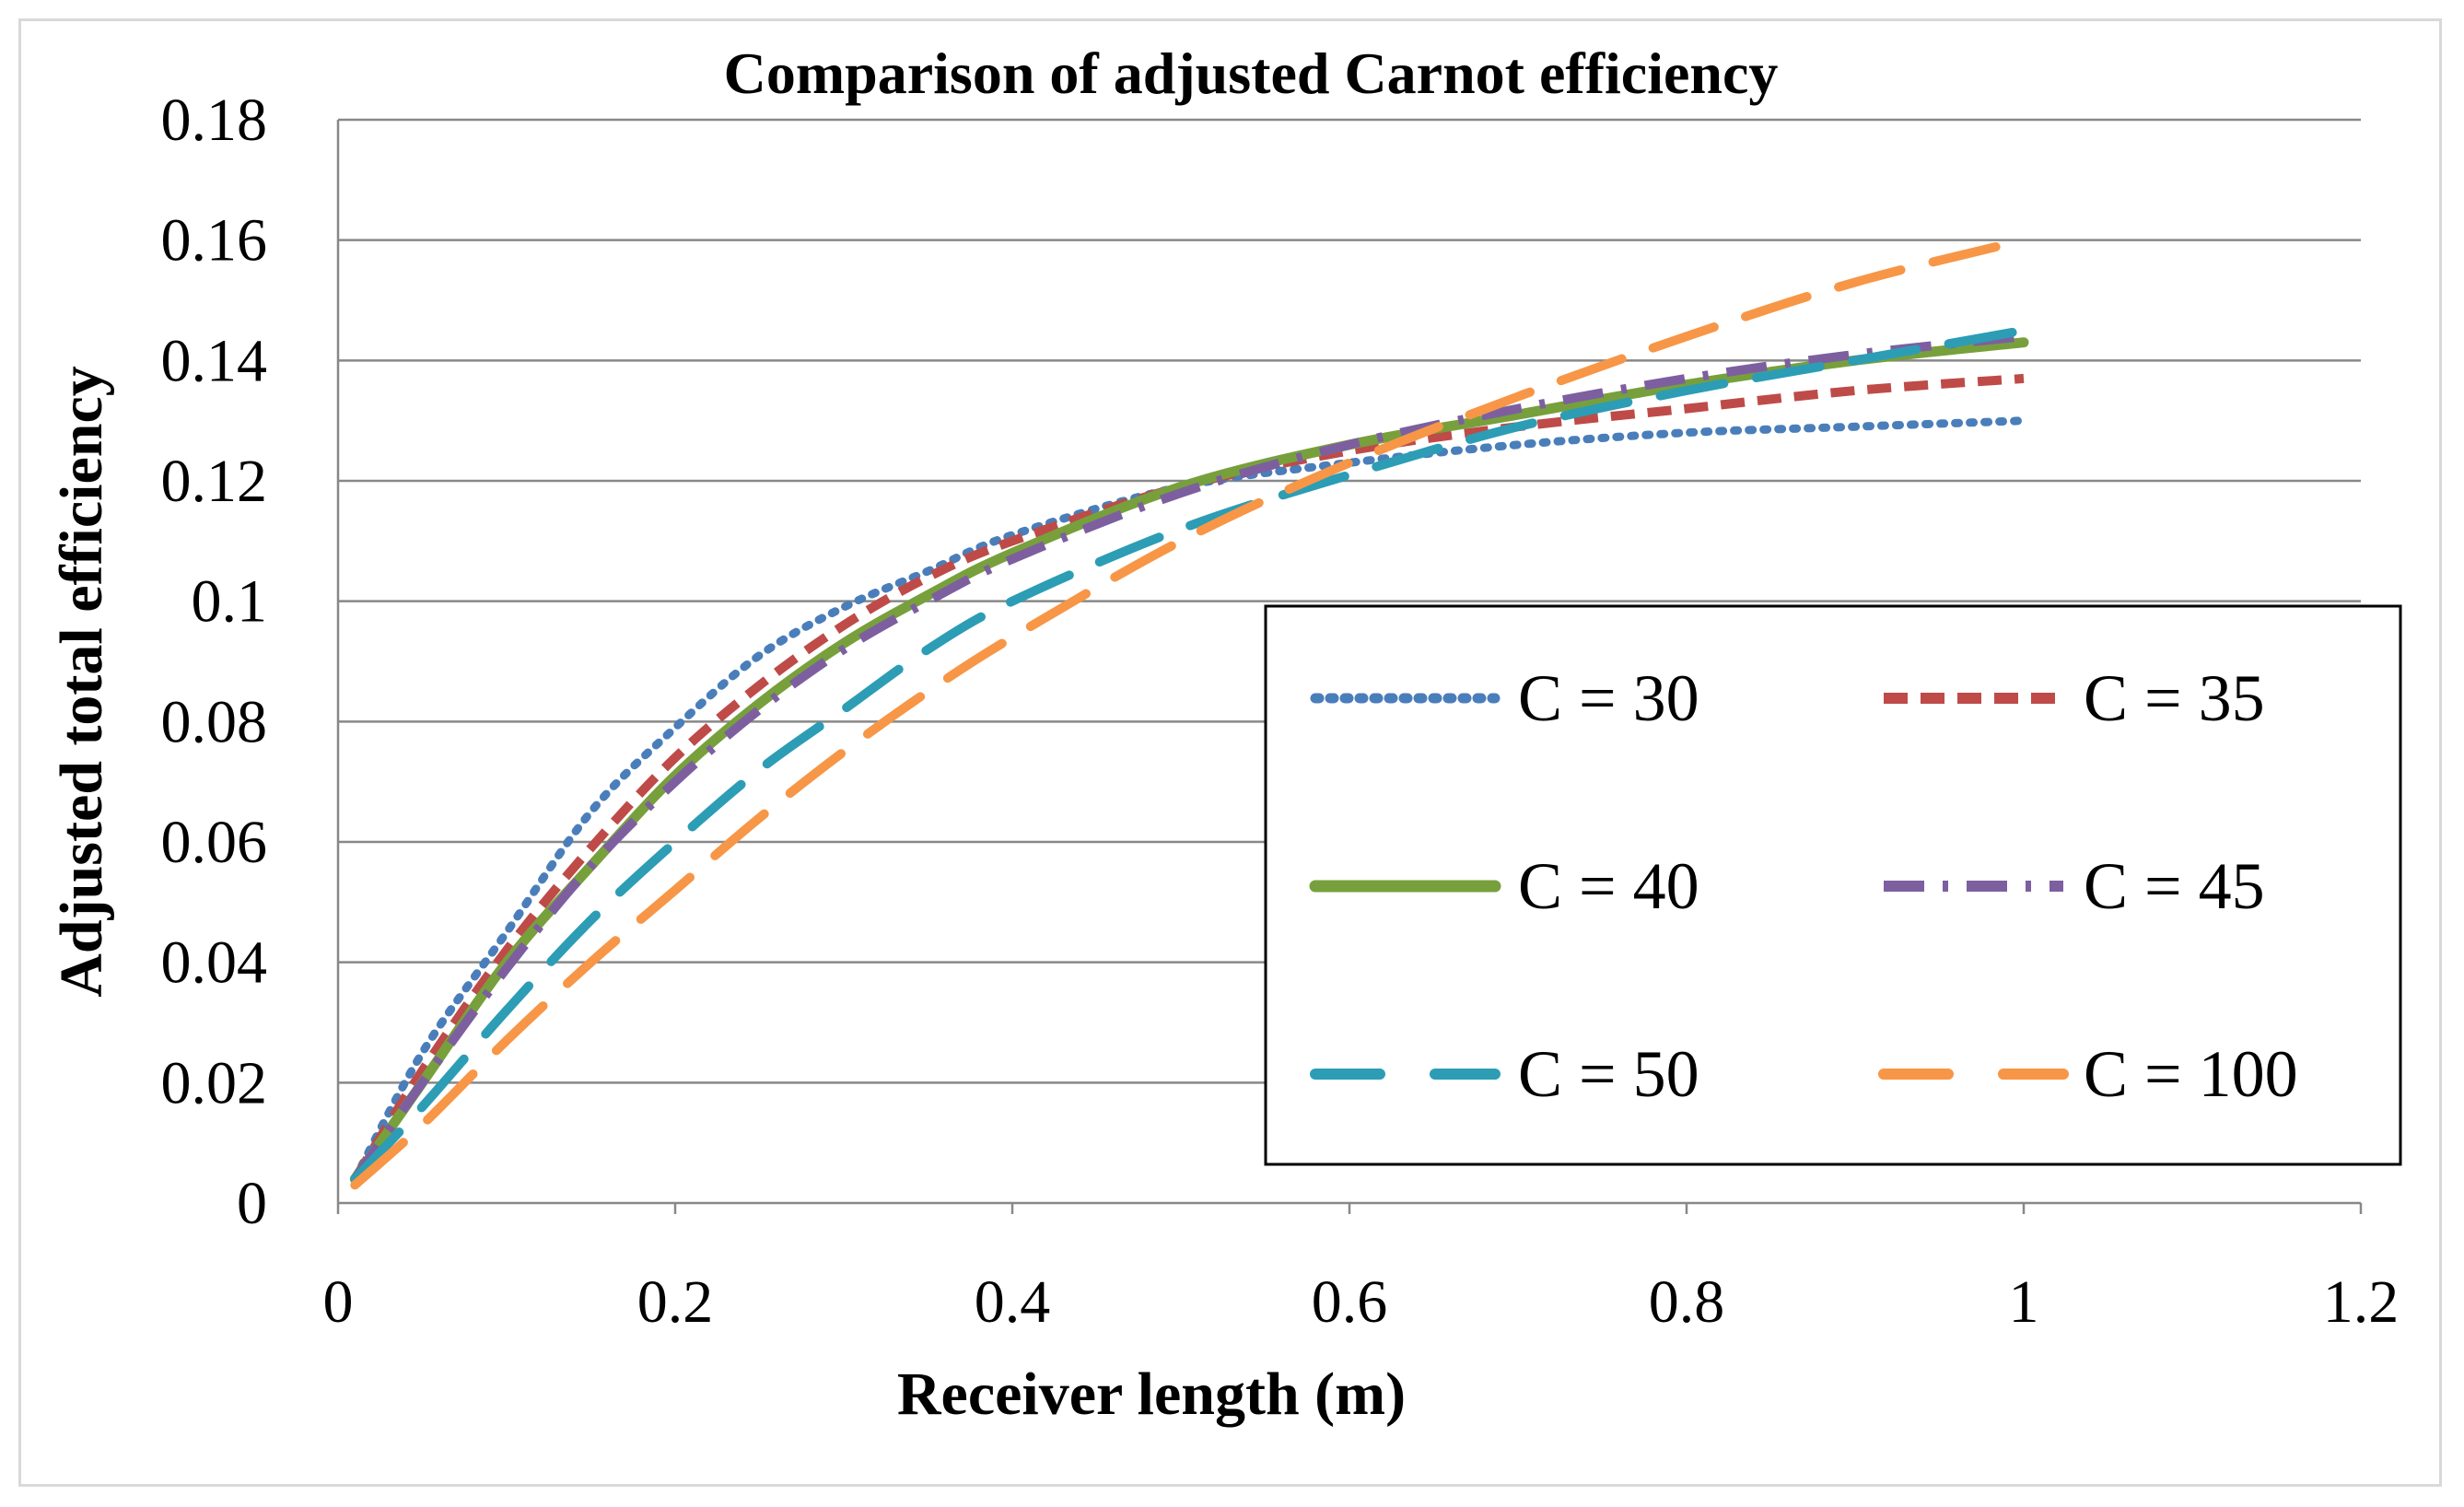 The image size is (2464, 1507). I want to click on x-tick-label: 0, so click(338, 1302).